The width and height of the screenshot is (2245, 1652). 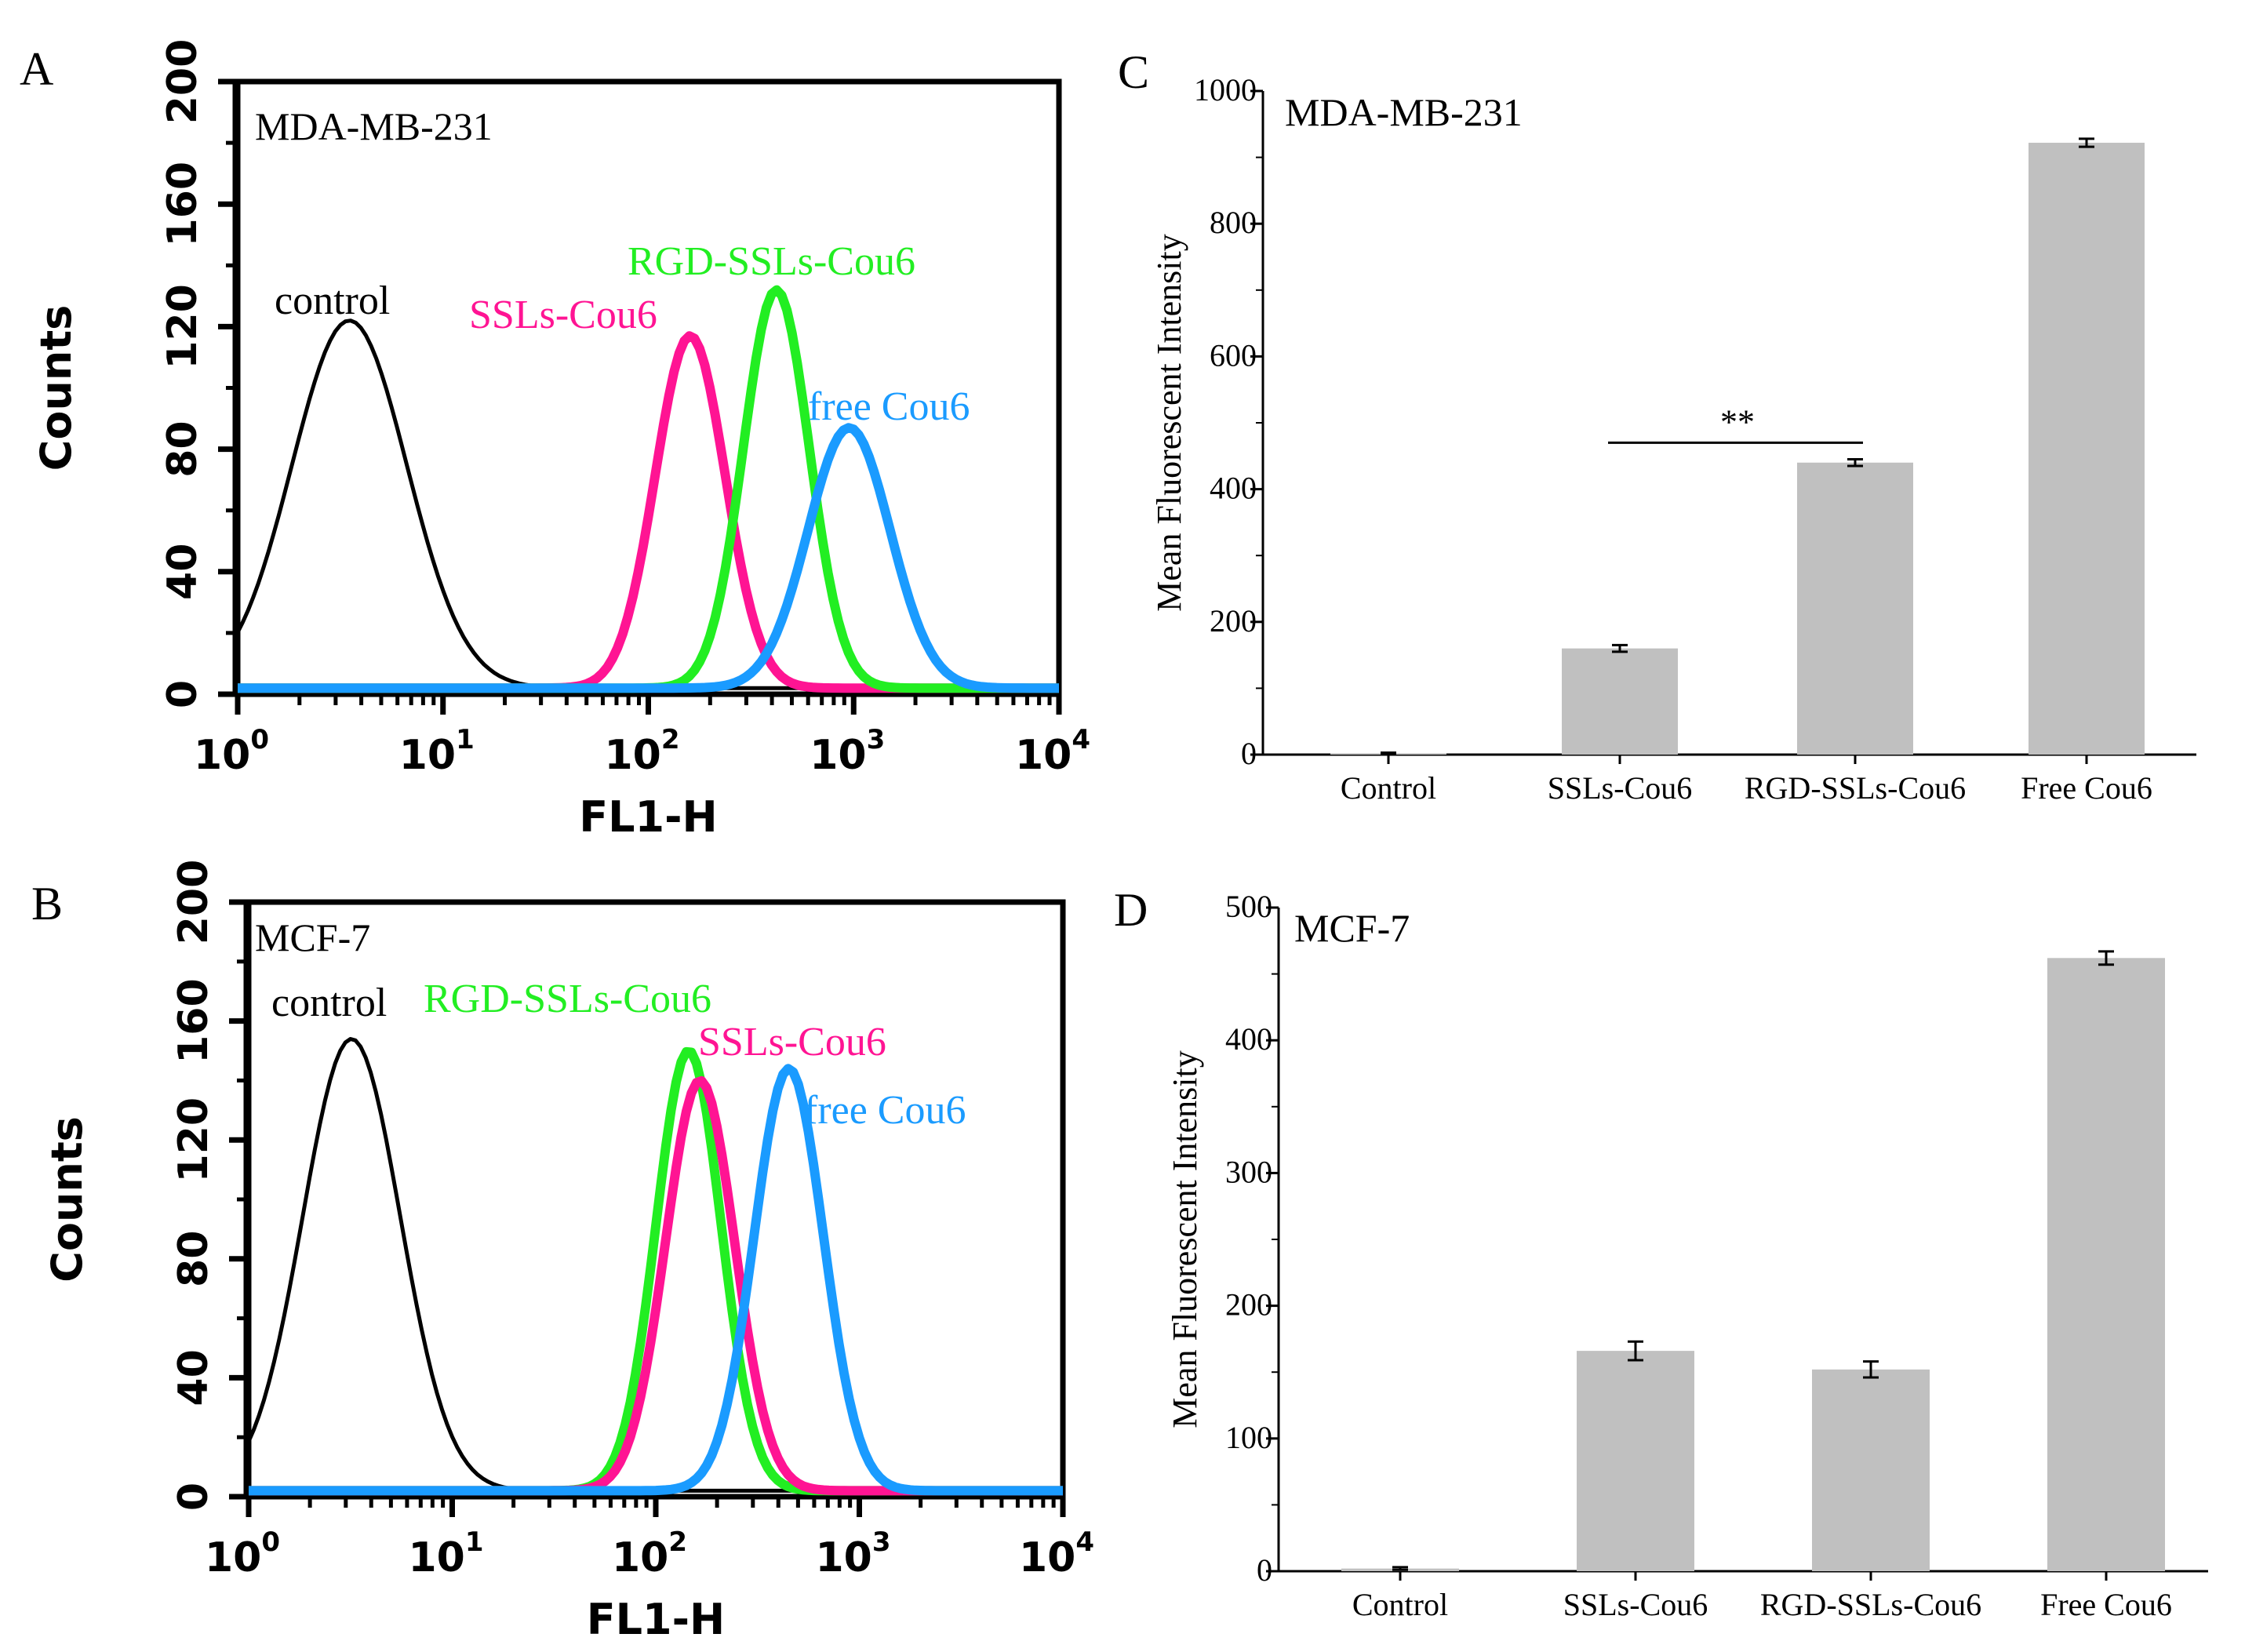 I want to click on panel-letter-b: B, so click(x=47, y=904).